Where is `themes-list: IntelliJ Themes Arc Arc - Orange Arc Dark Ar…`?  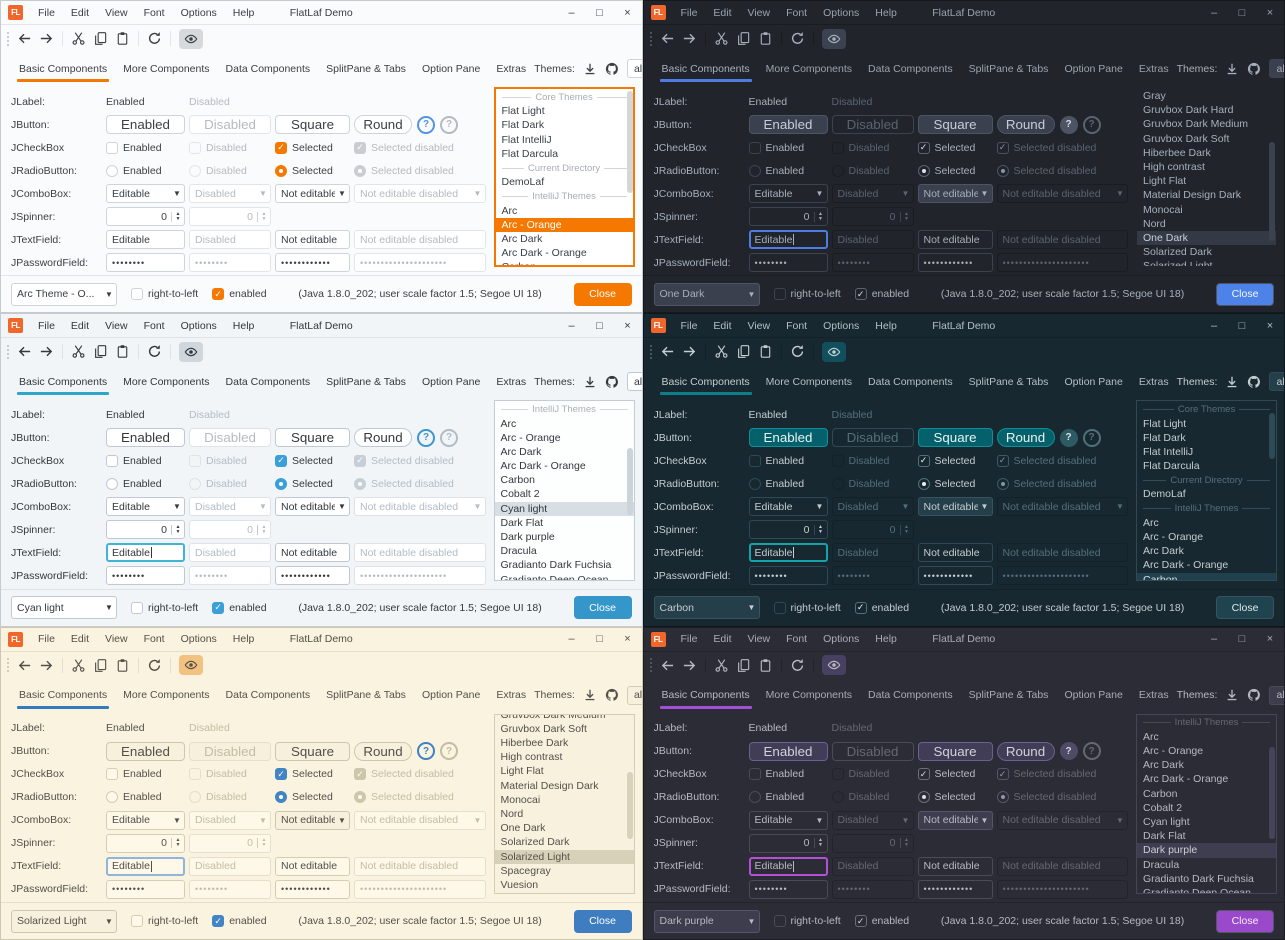
themes-list: IntelliJ Themes Arc Arc - Orange Arc Dark Ar… is located at coordinates (1206, 803).